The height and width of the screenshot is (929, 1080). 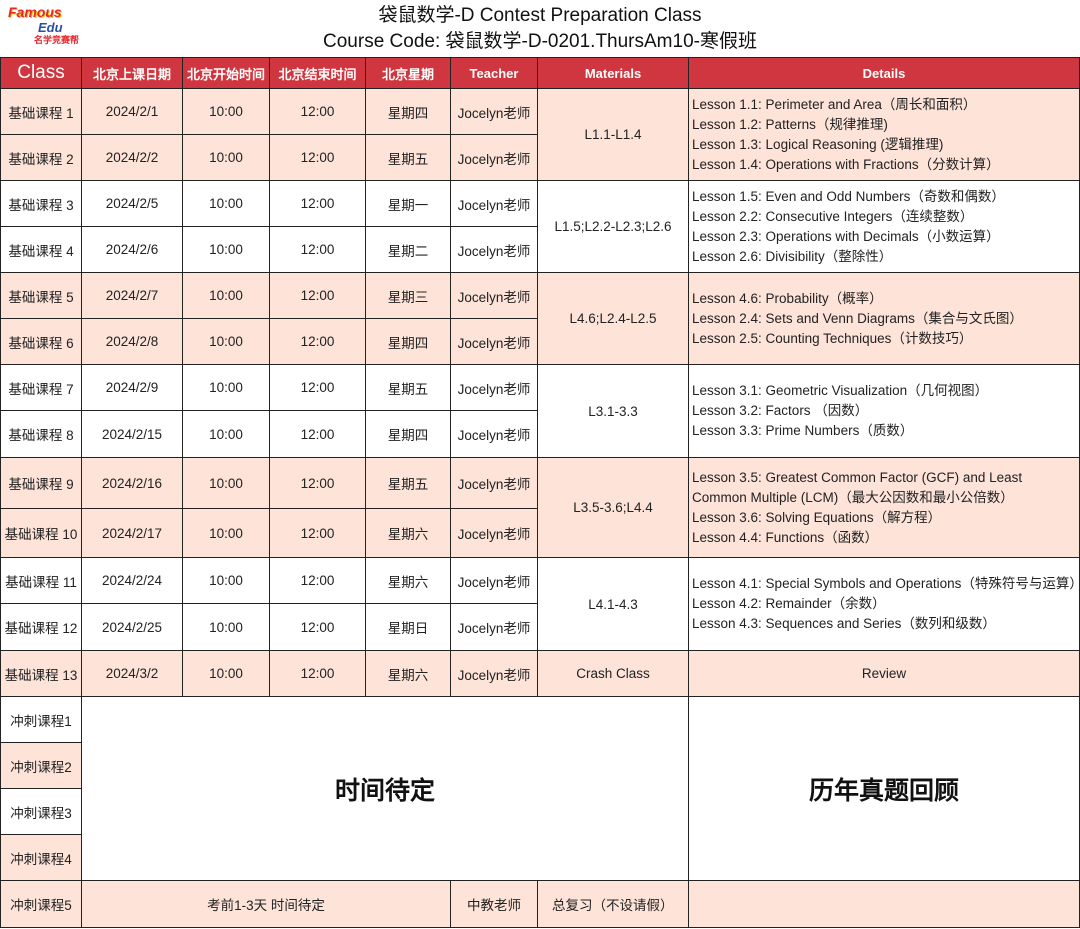 What do you see at coordinates (41, 111) in the screenshot?
I see `class-cell: 基础课程 1` at bounding box center [41, 111].